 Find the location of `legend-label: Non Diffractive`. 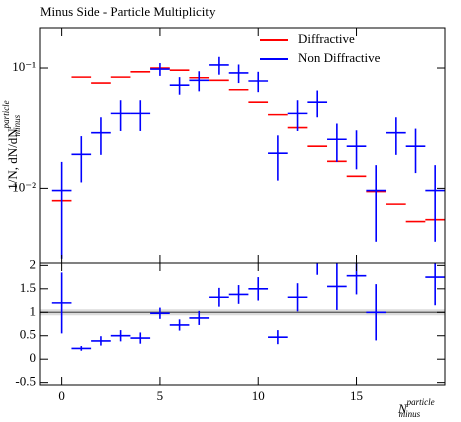

legend-label: Non Diffractive is located at coordinates (339, 57).